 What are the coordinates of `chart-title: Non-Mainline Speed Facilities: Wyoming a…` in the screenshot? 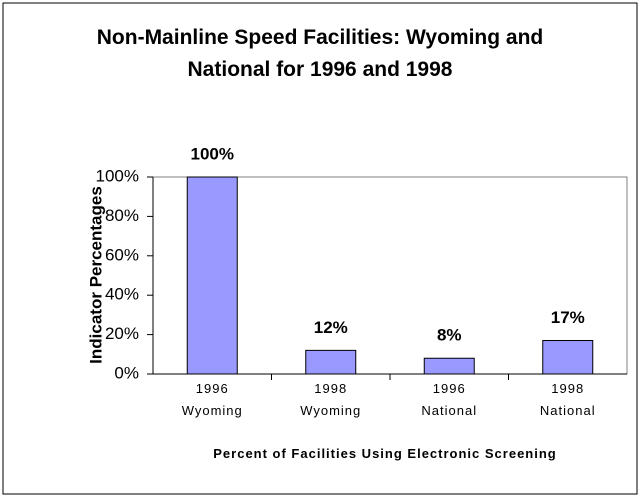 It's located at (320, 53).